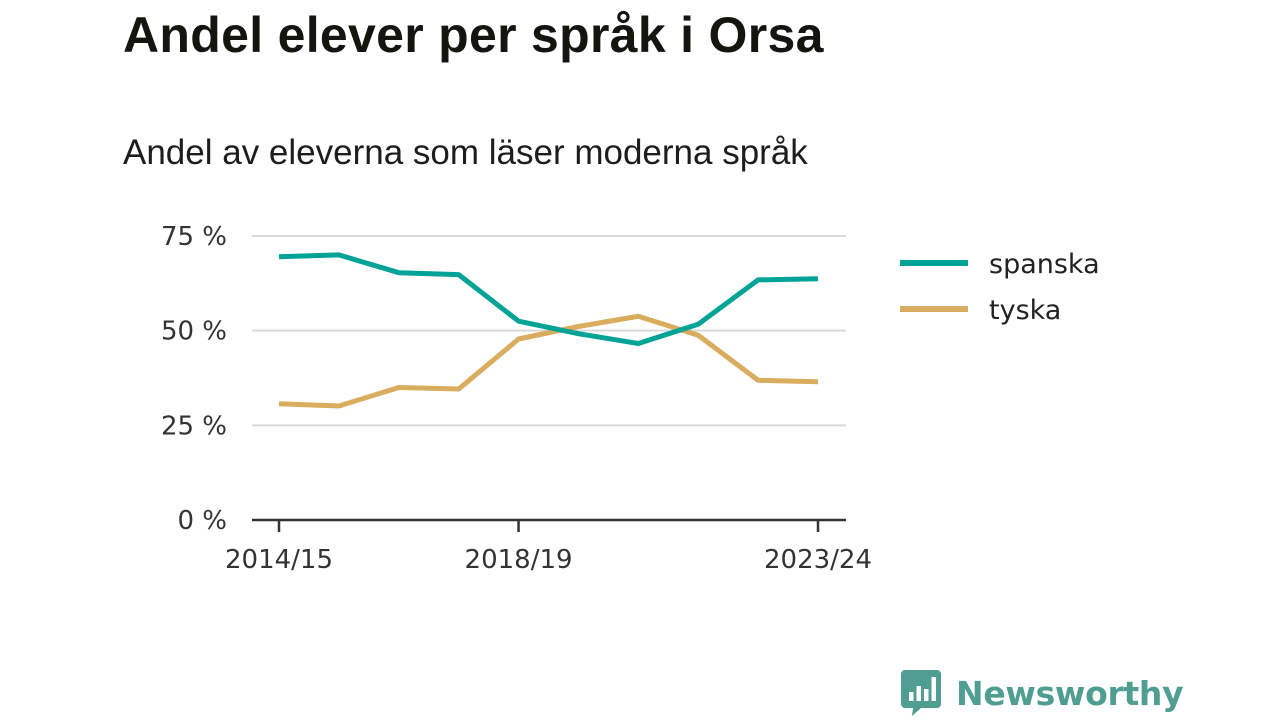 The height and width of the screenshot is (720, 1280). What do you see at coordinates (548, 299) in the screenshot?
I see `series-line-spanska` at bounding box center [548, 299].